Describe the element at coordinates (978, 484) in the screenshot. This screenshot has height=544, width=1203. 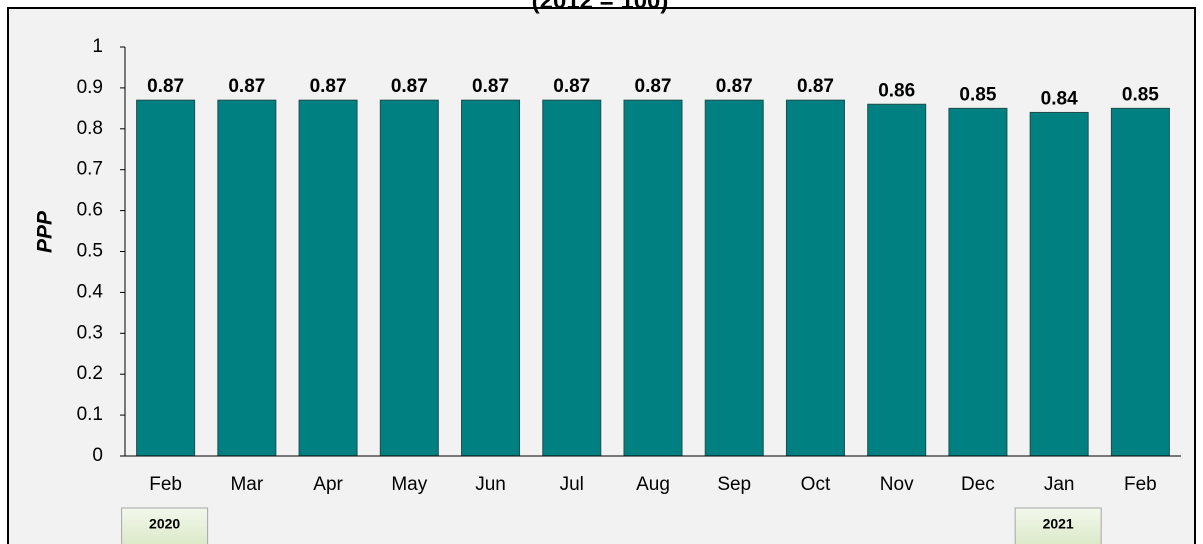
I see `x-tick-label: Dec` at that location.